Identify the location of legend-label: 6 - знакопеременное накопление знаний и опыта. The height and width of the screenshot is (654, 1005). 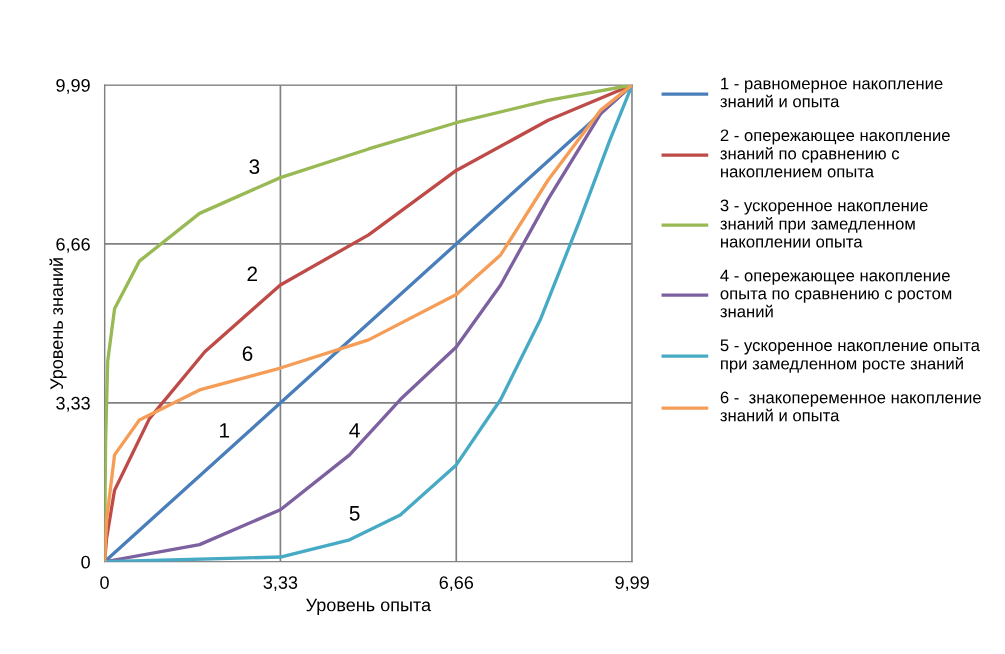
(850, 406).